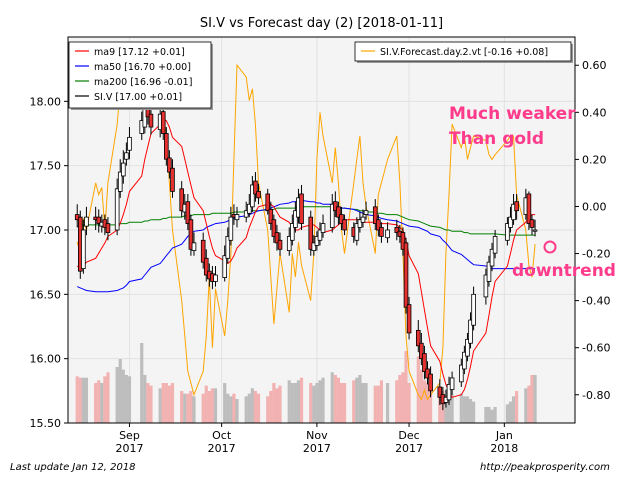  I want to click on y-left-tick-label: 17.00, so click(46, 230).